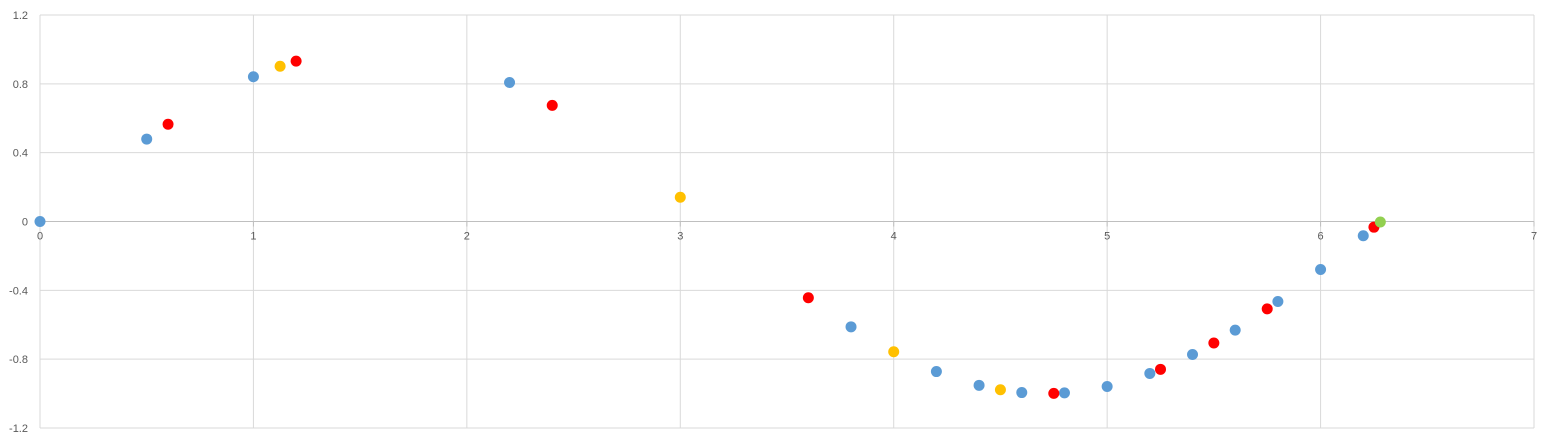 The width and height of the screenshot is (1552, 439). I want to click on x-tick-label: 1, so click(253, 237).